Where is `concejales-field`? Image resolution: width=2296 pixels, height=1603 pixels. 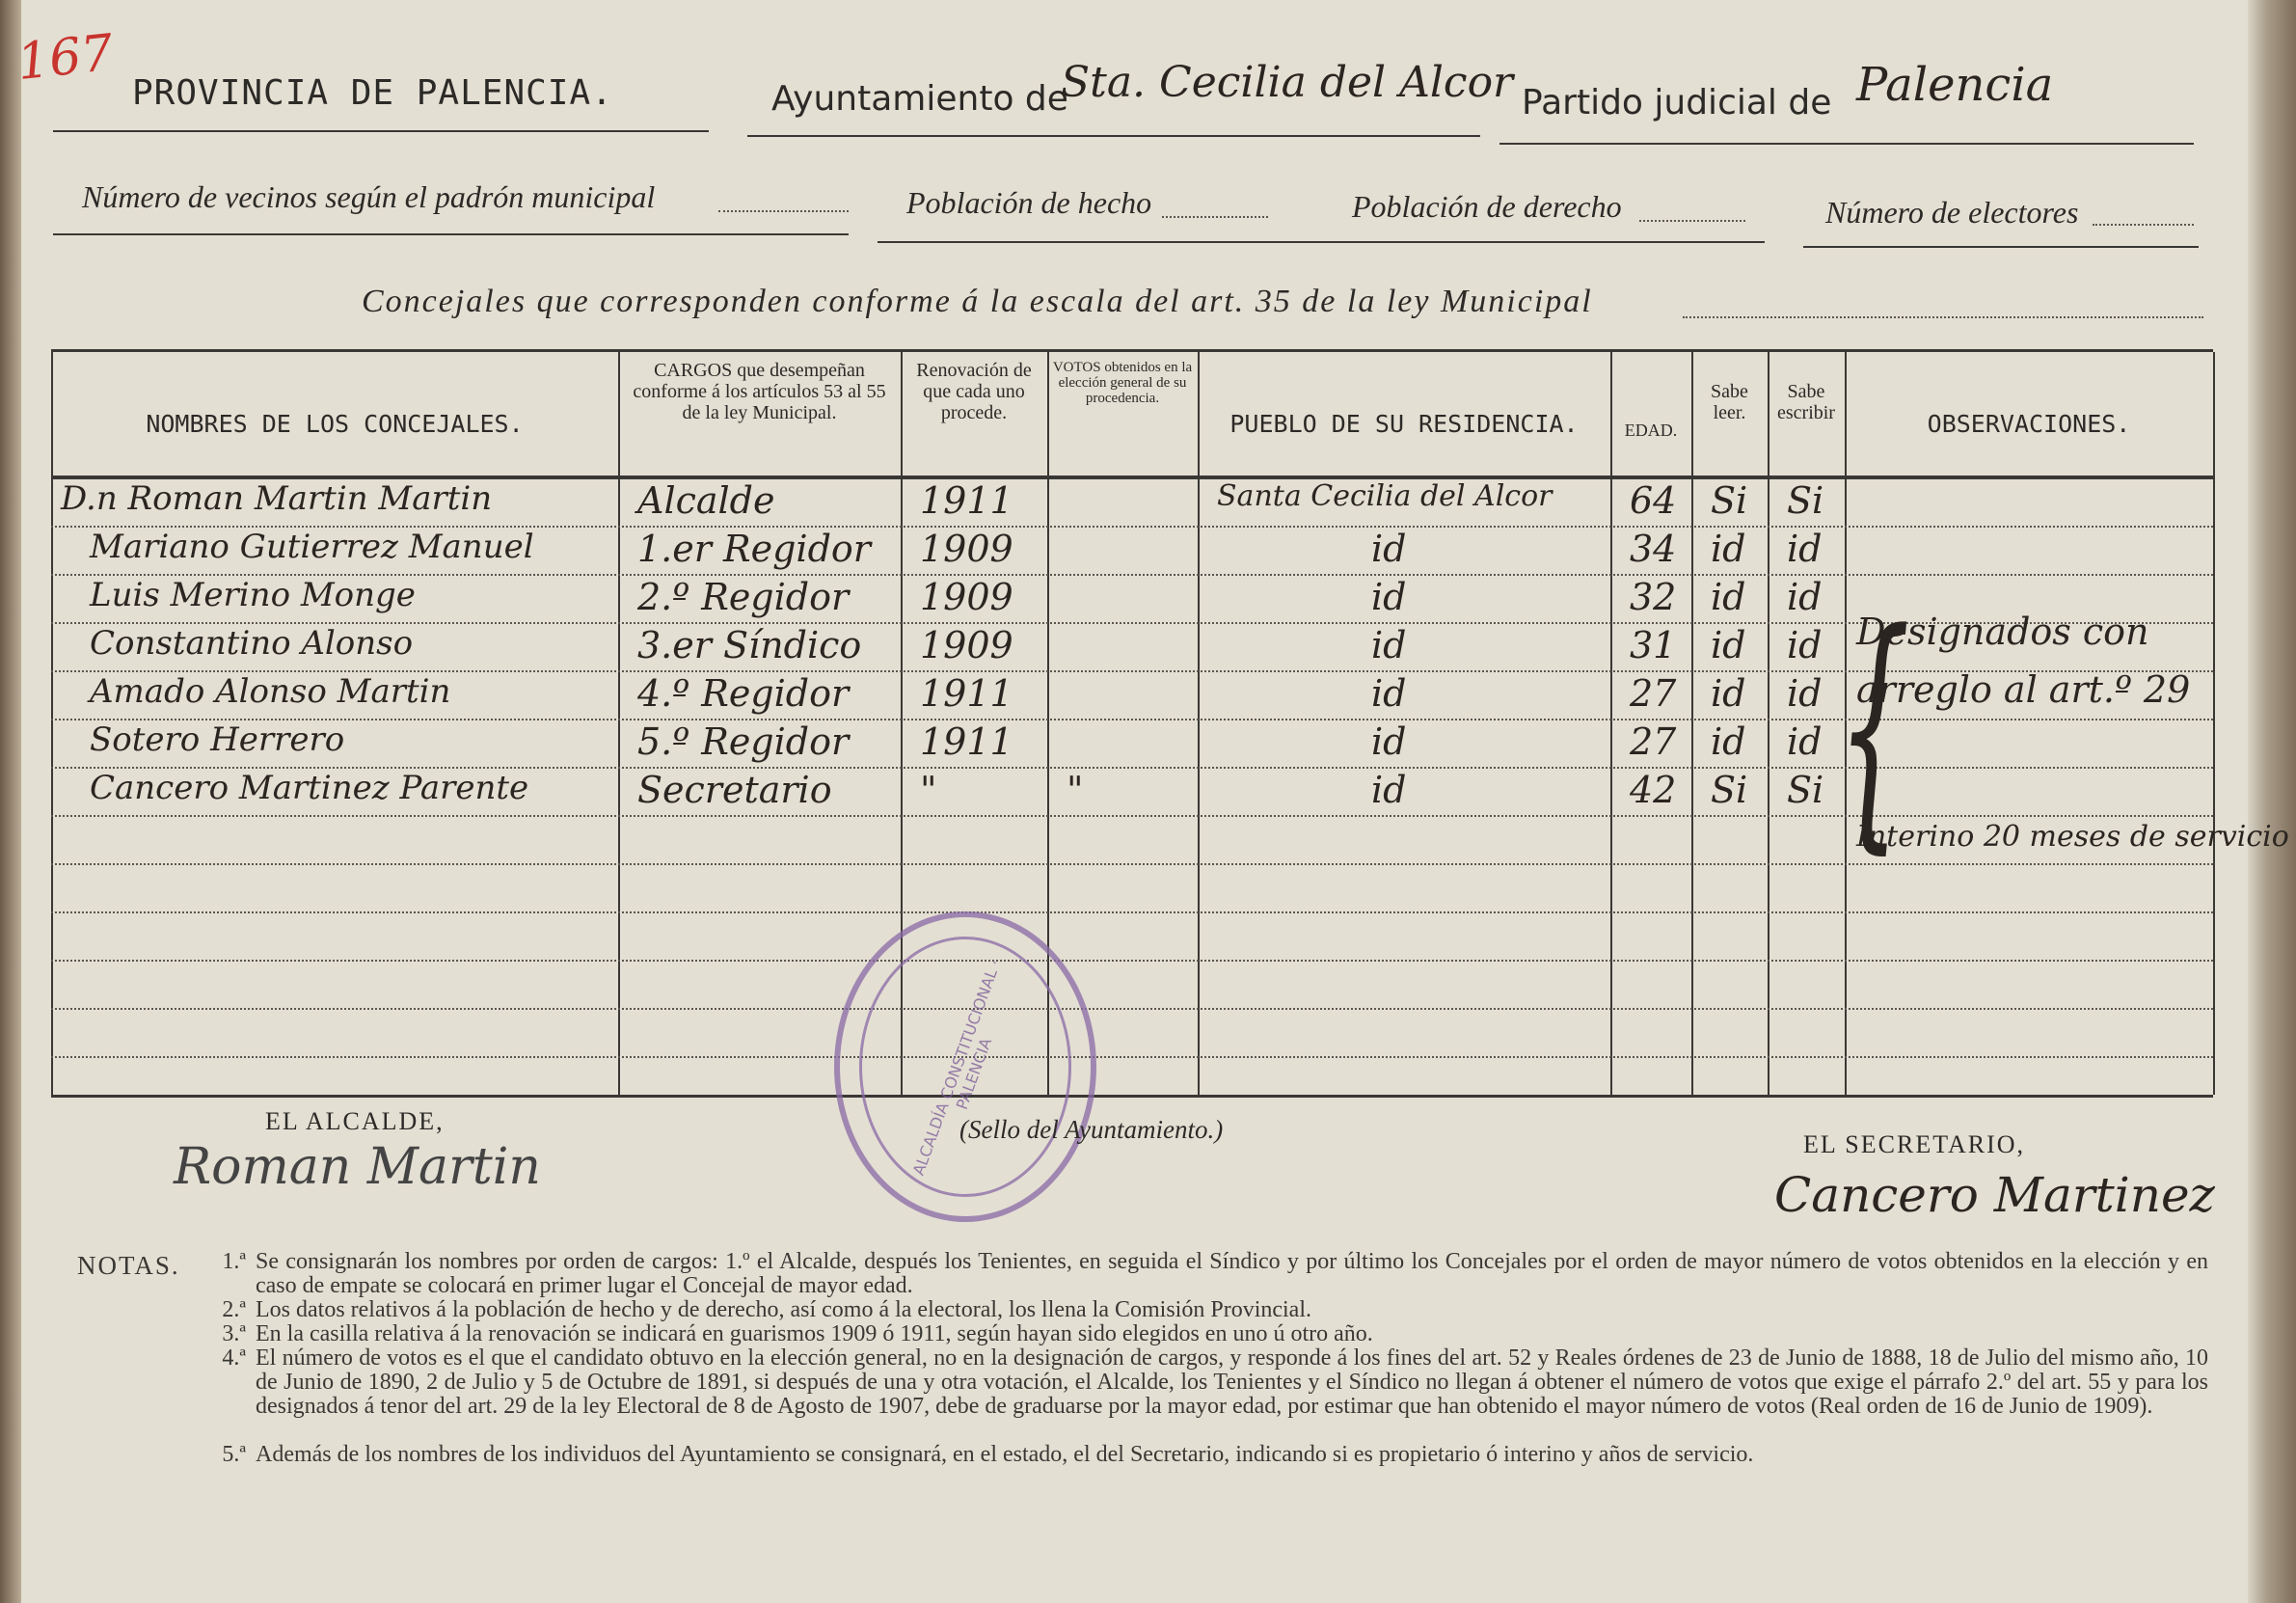
concejales-field is located at coordinates (1943, 317).